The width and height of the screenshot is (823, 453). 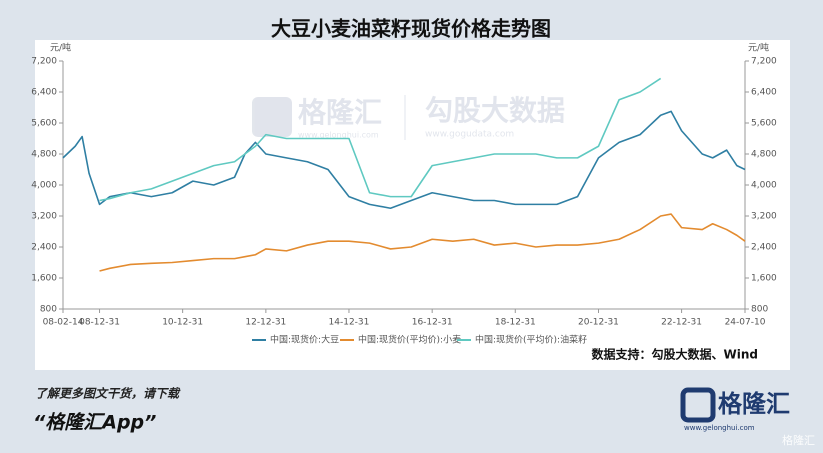 What do you see at coordinates (675, 354) in the screenshot?
I see `source: 数据支持：勾股大数据、Wind` at bounding box center [675, 354].